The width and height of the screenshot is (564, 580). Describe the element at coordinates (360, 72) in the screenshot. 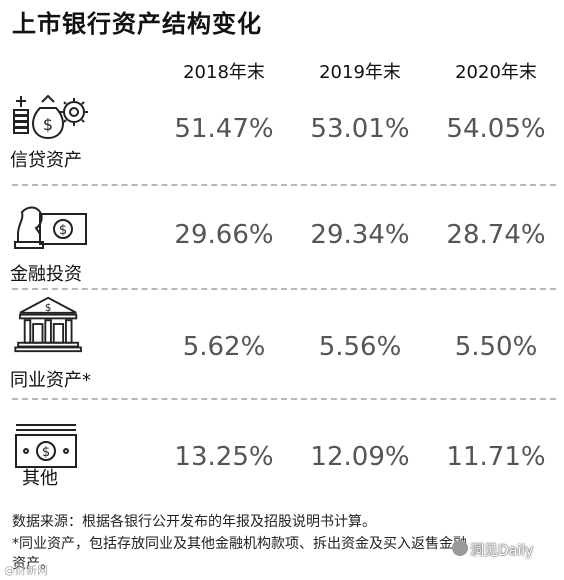

I see `column-header-2019: 2019年末` at that location.